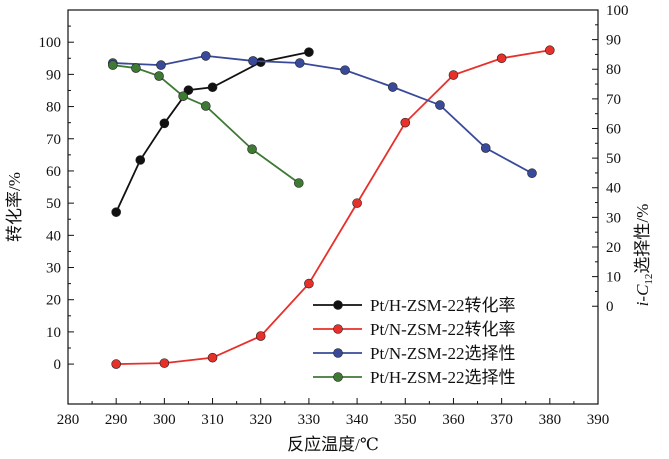 This screenshot has width=669, height=459. I want to click on y-right-tick-label: 30, so click(613, 218).